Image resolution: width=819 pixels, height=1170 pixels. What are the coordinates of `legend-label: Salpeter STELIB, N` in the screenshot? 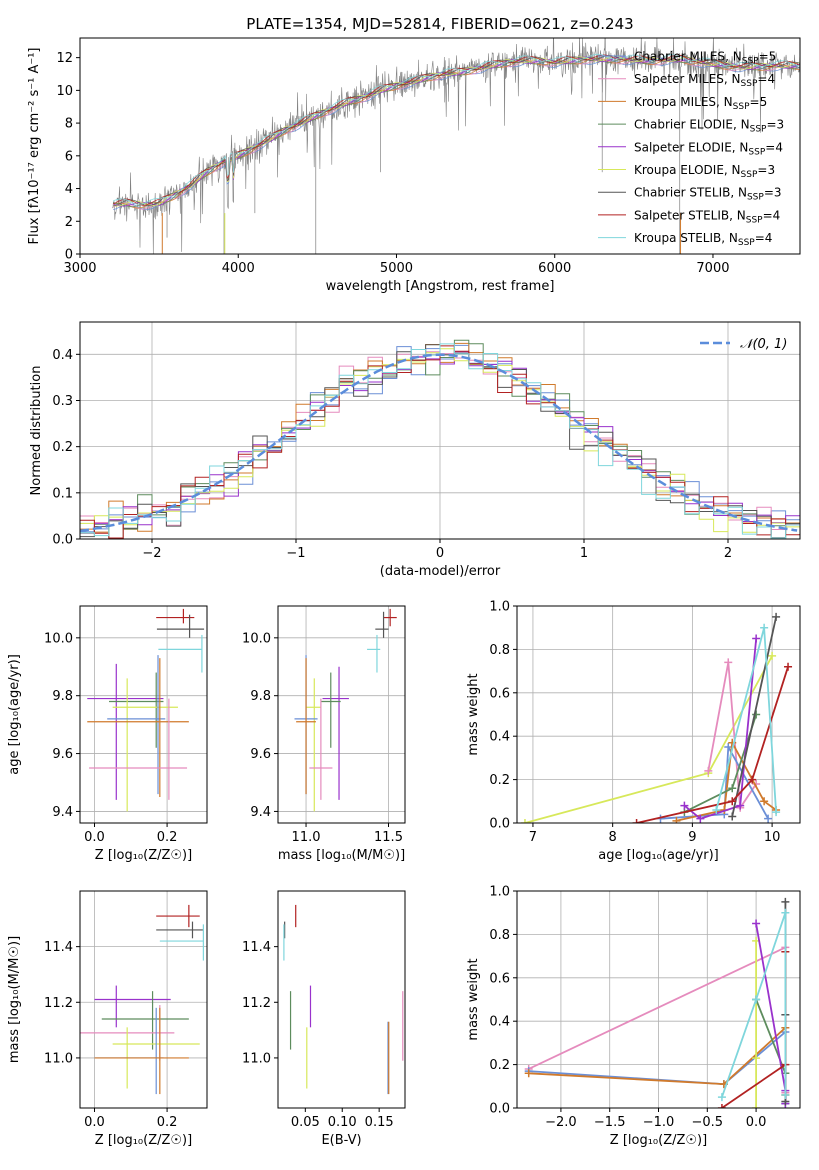 It's located at (690, 215).